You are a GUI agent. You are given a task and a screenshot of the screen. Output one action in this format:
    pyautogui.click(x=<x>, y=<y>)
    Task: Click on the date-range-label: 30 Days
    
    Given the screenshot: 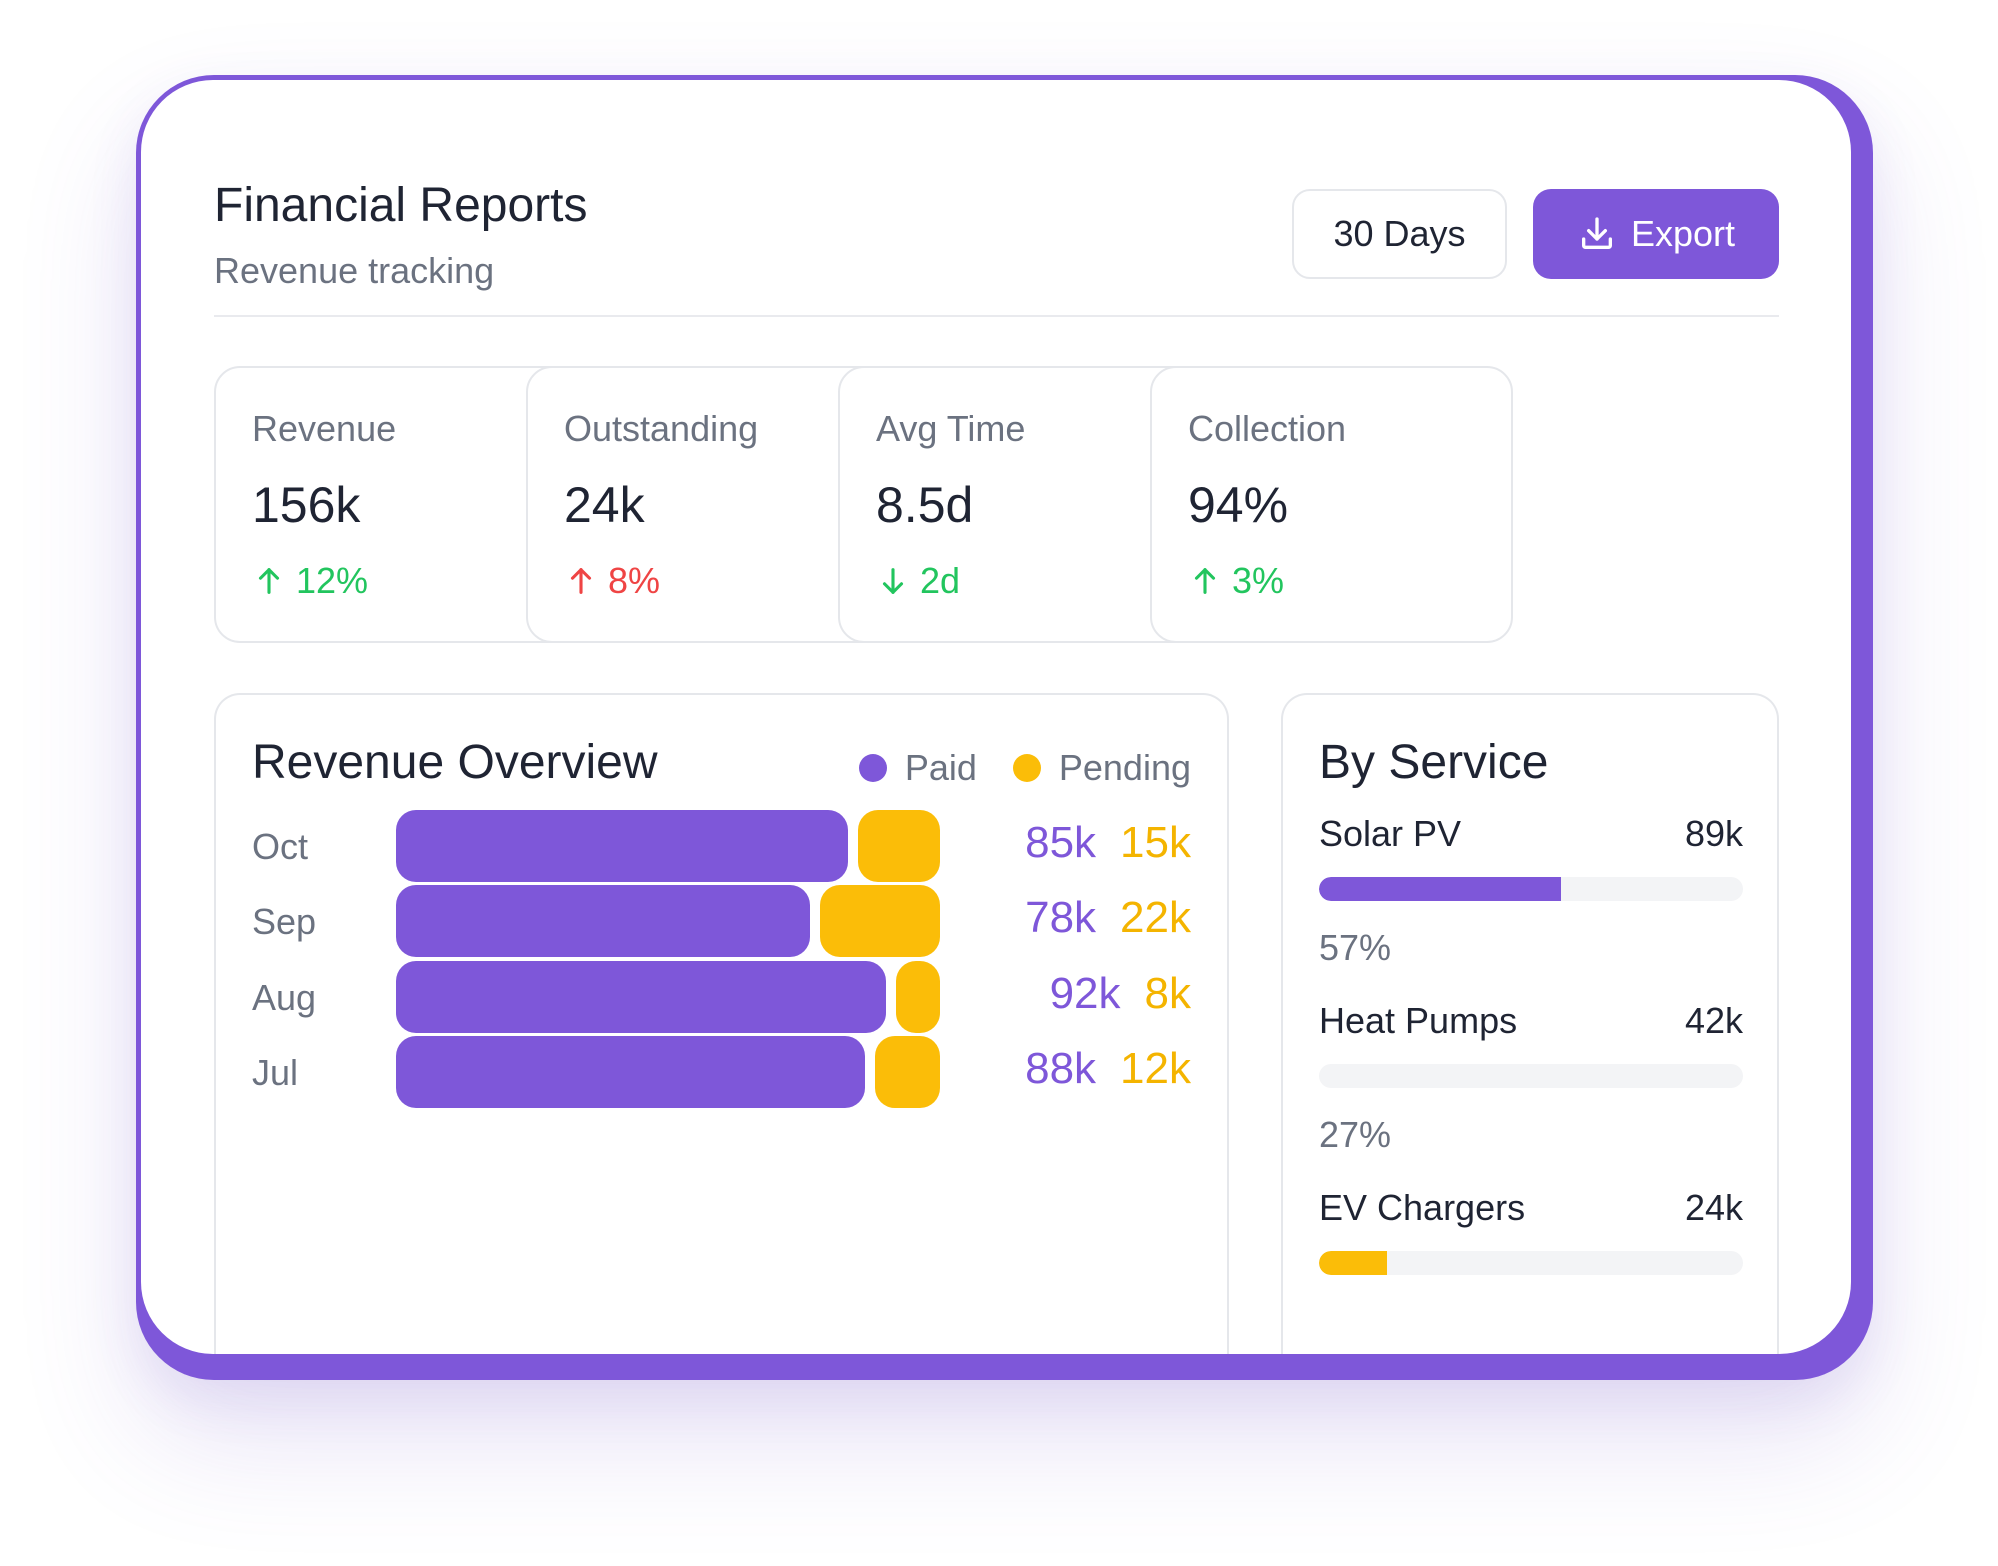 What is the action you would take?
    pyautogui.click(x=1399, y=233)
    